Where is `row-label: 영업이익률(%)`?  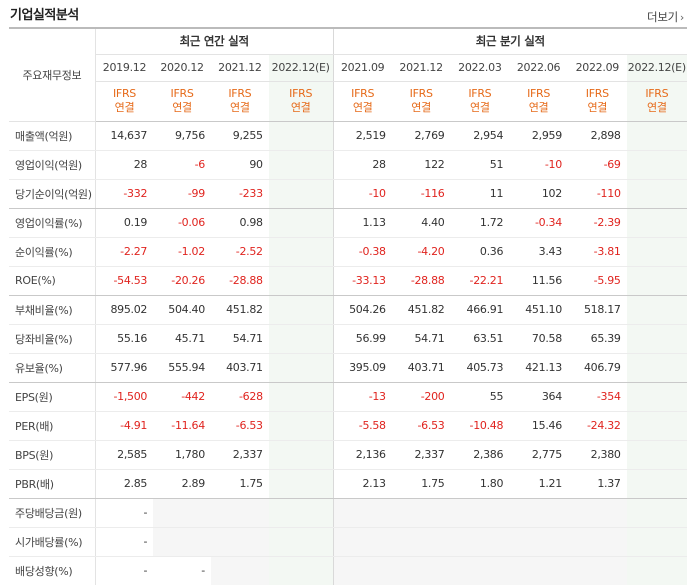
row-label: 영업이익률(%) is located at coordinates (52, 223).